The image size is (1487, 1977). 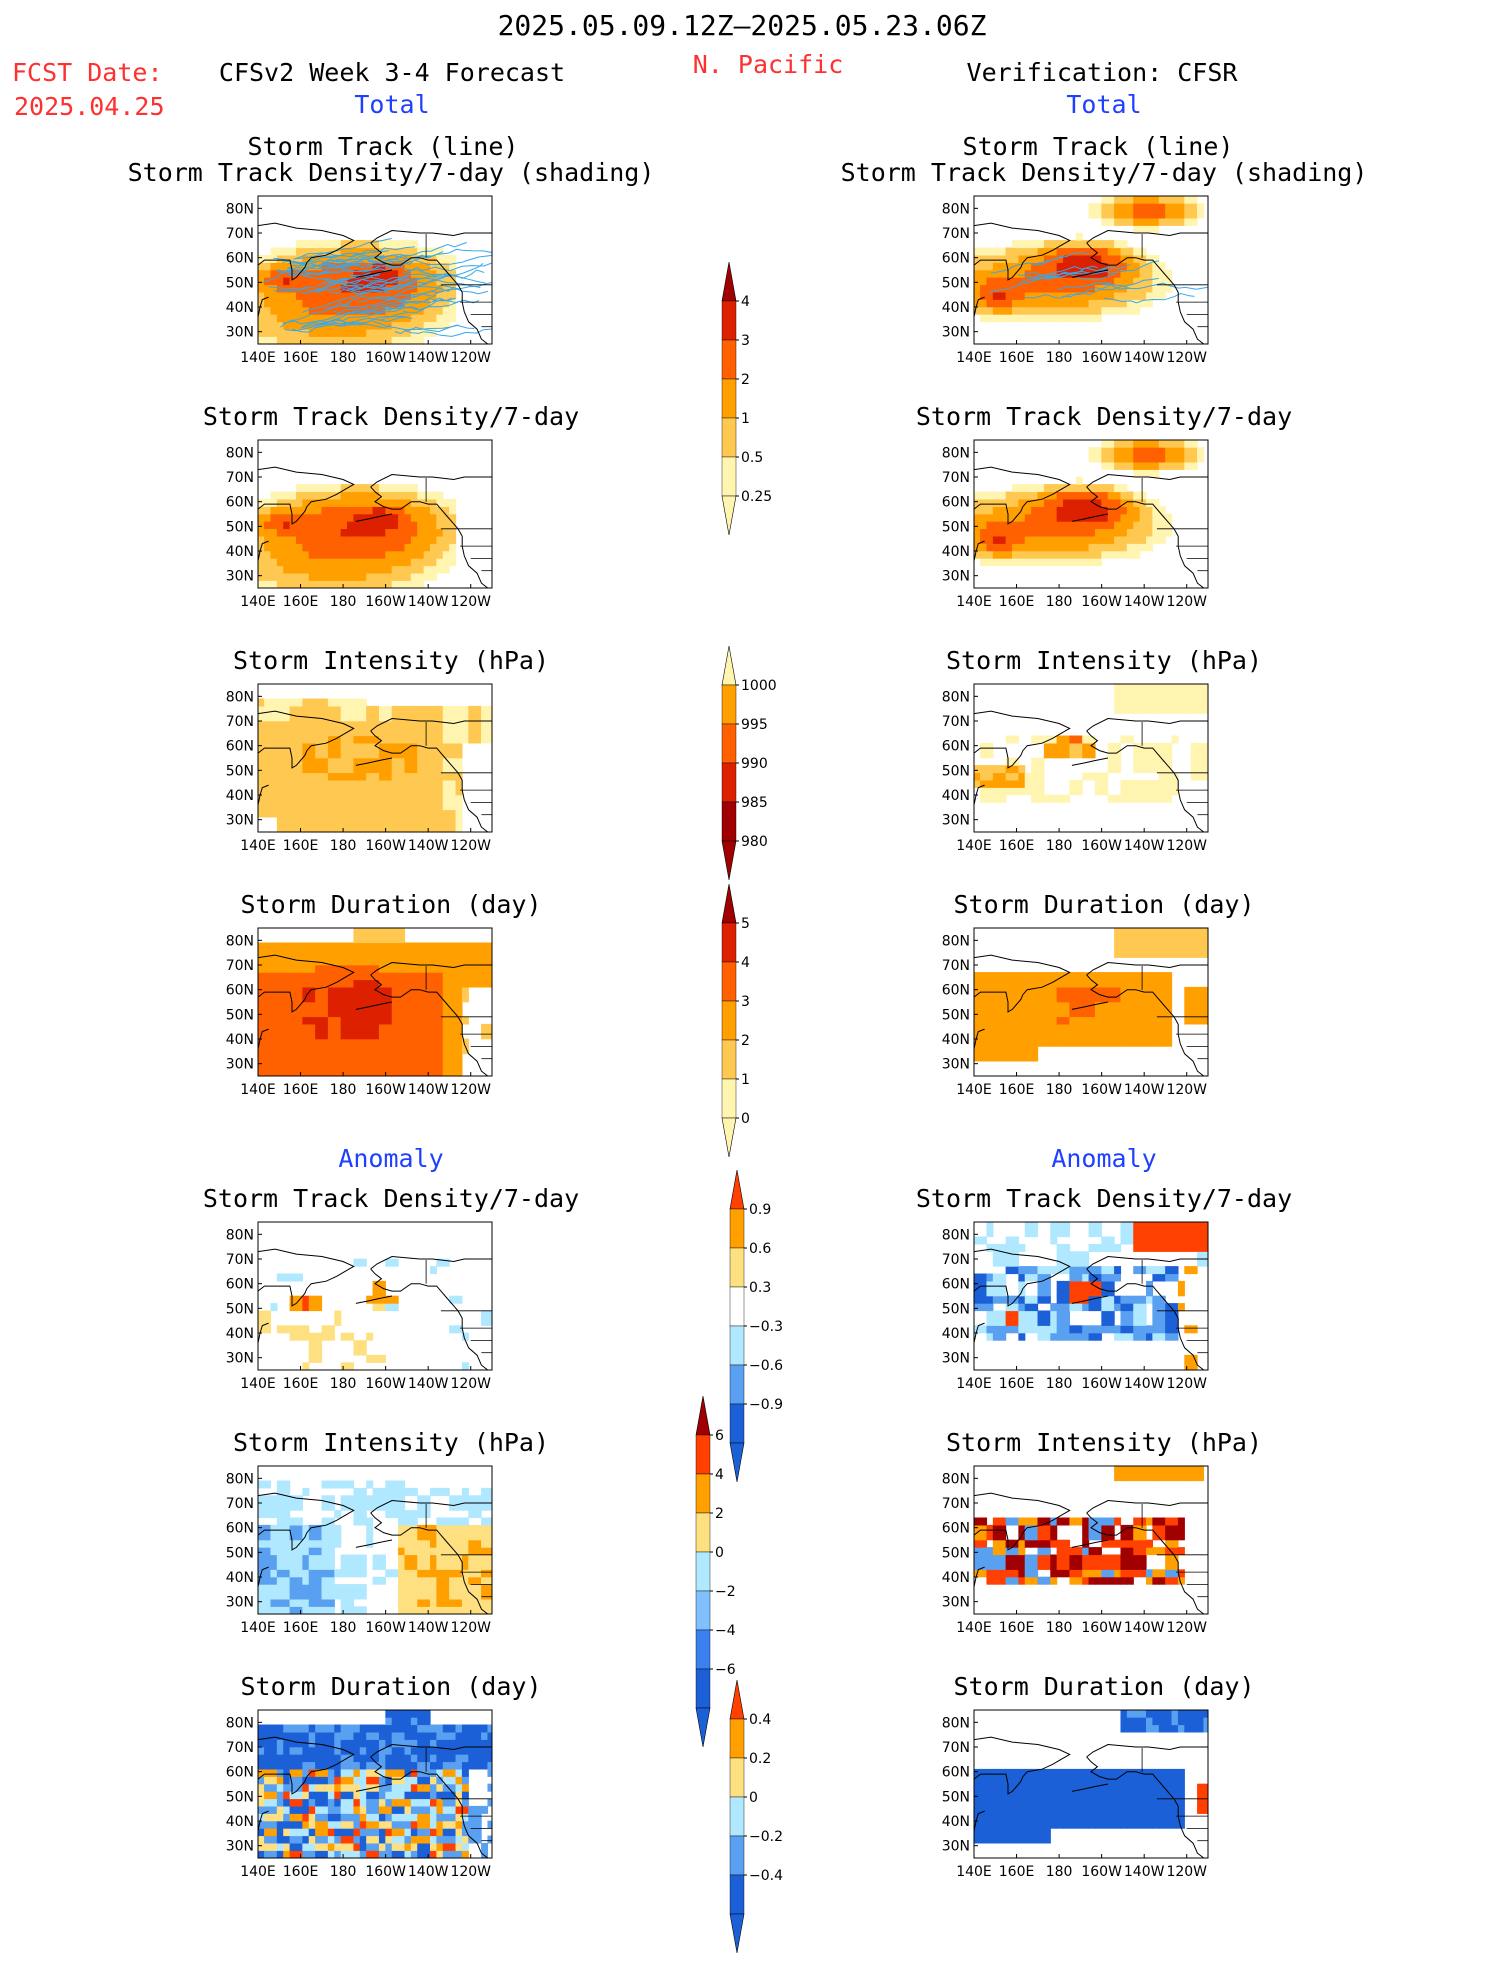 What do you see at coordinates (390, 1686) in the screenshot?
I see `title-anom-duration-left: Storm Duration (day)` at bounding box center [390, 1686].